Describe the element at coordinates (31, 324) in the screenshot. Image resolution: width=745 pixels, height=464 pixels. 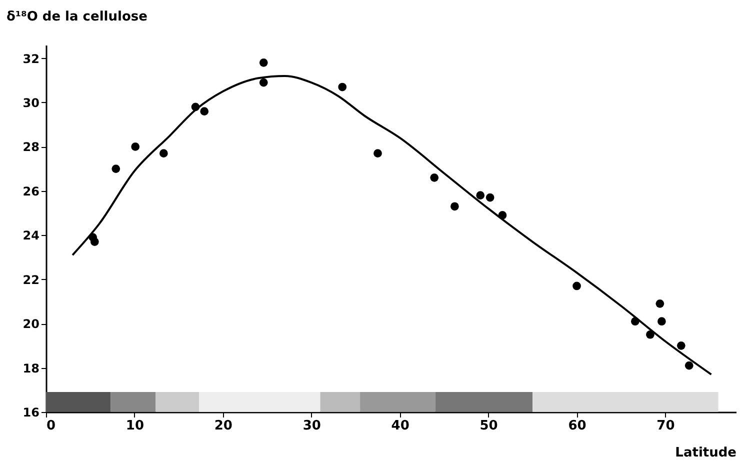
I see `y-tick-label: 20` at that location.